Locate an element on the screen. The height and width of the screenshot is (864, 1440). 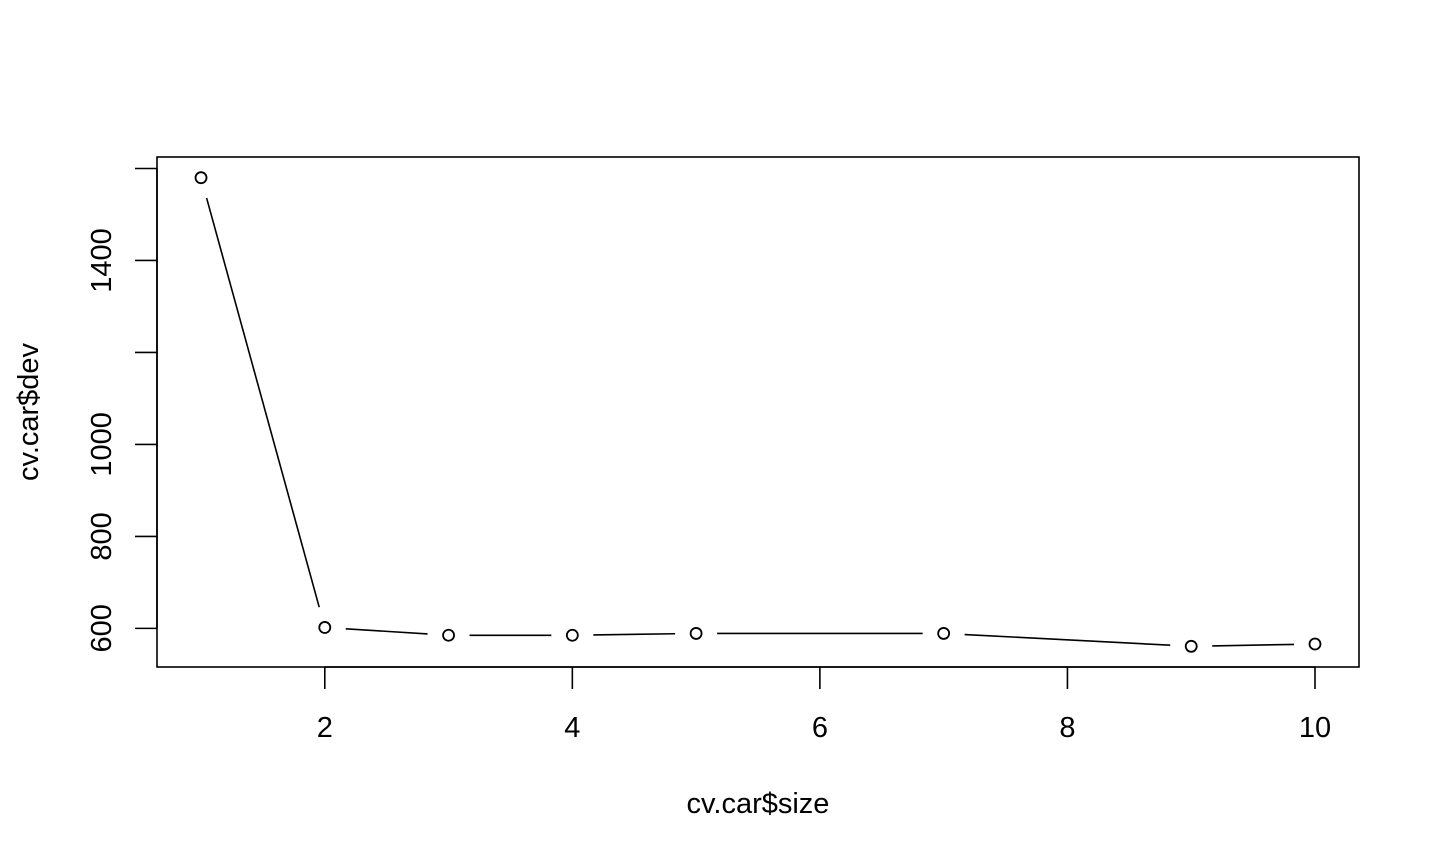
x-tick-label: 10 is located at coordinates (1315, 728).